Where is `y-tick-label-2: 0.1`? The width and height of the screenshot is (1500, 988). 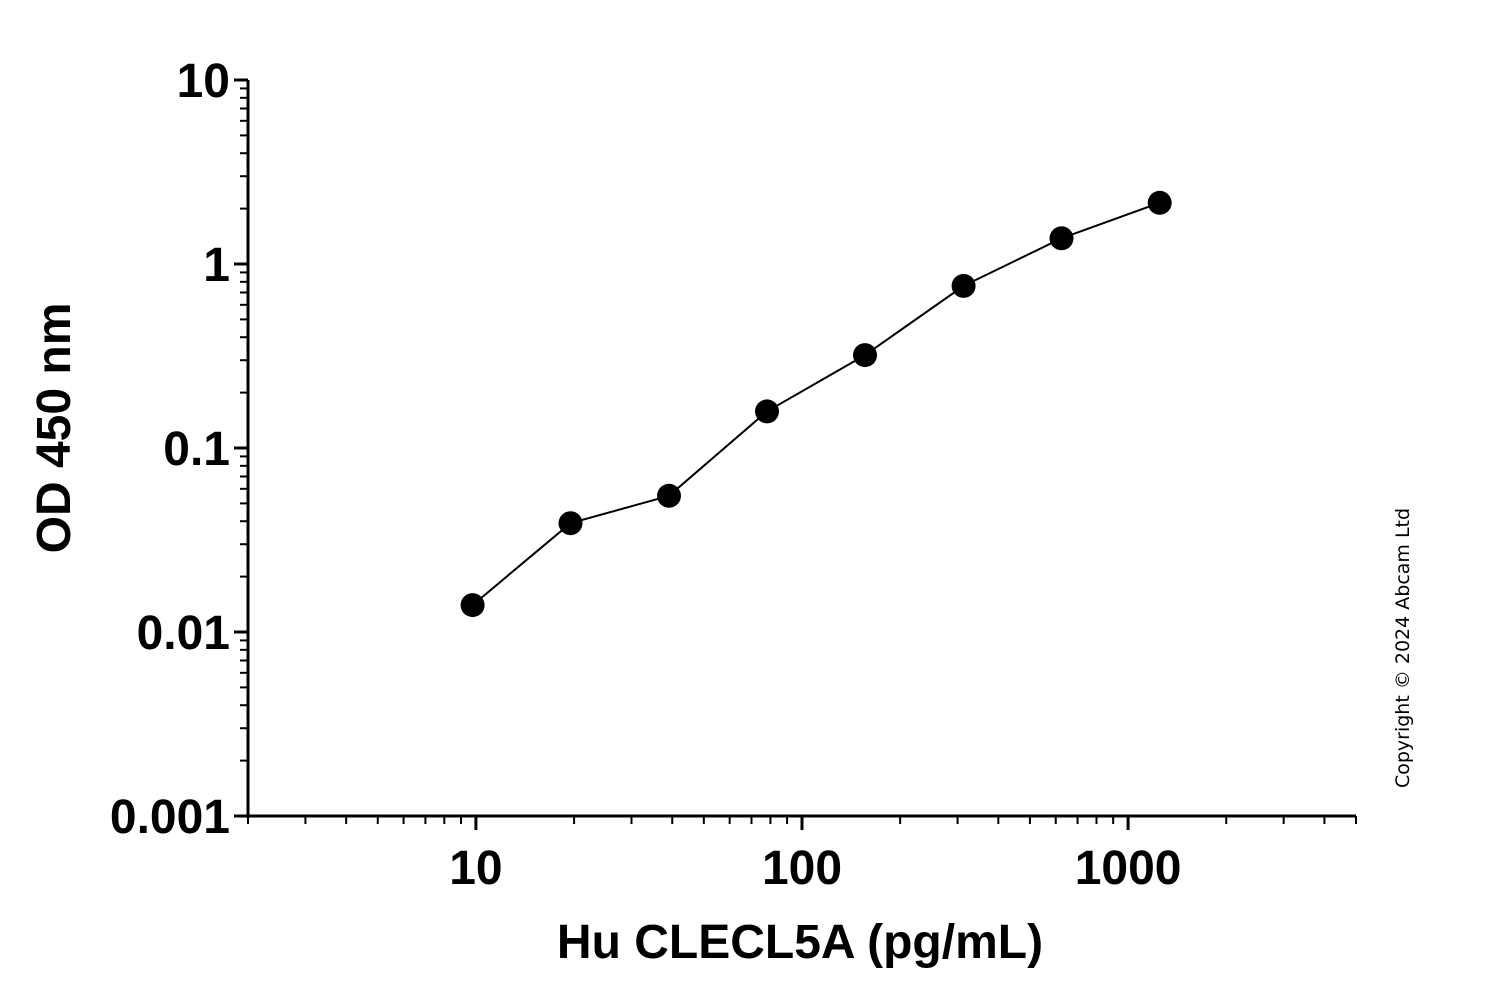 y-tick-label-2: 0.1 is located at coordinates (196, 449).